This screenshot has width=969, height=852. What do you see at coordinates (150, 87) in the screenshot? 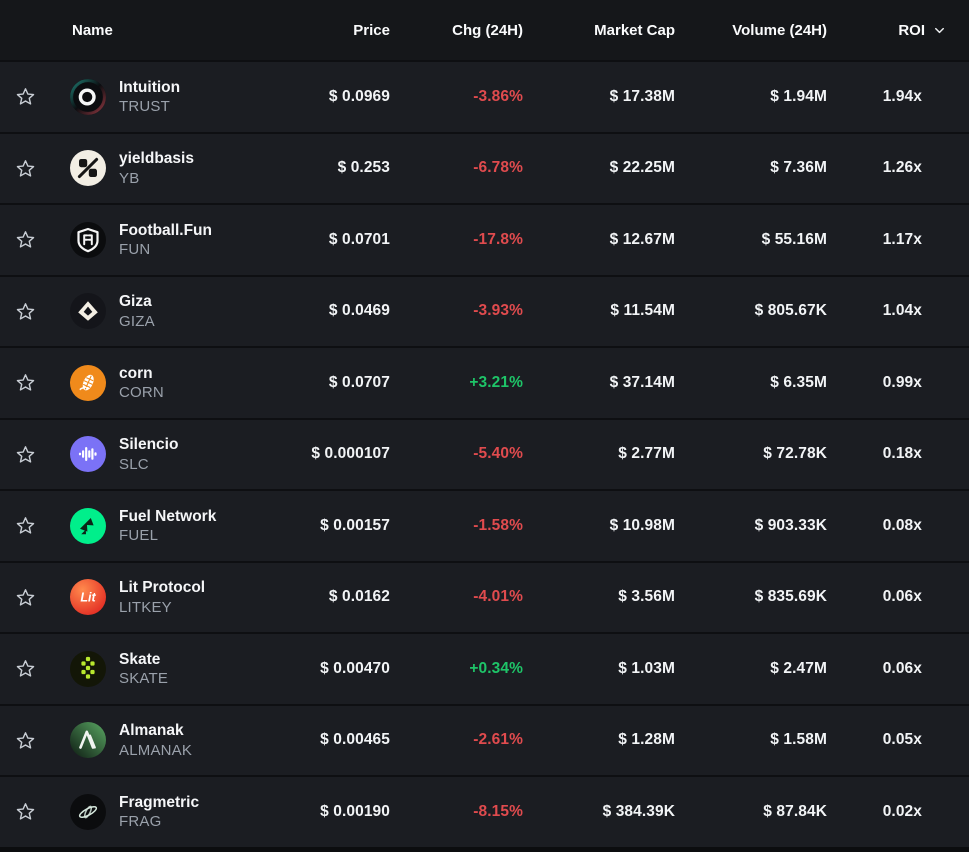
I see `token-name: Intuition` at bounding box center [150, 87].